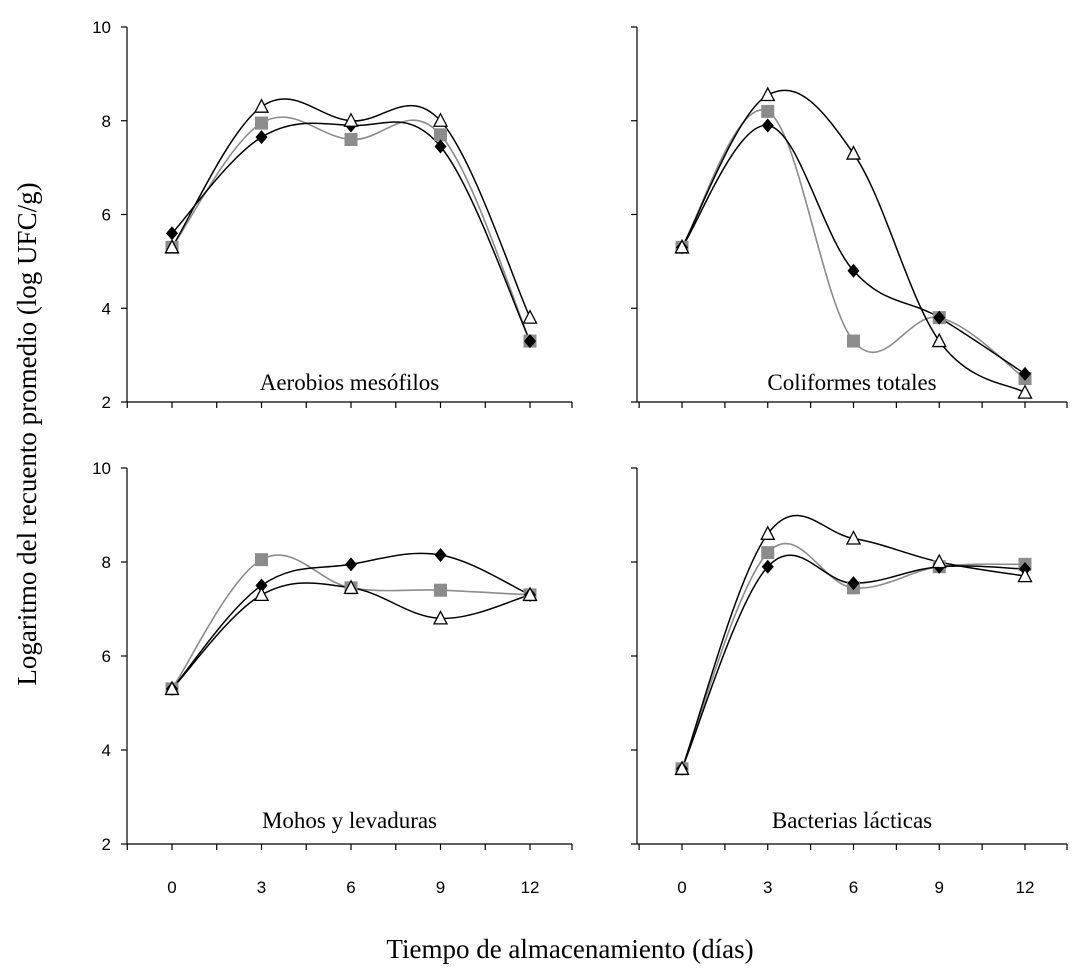 The image size is (1074, 974). Describe the element at coordinates (349, 820) in the screenshot. I see `panel-title: Mohos y levaduras` at that location.